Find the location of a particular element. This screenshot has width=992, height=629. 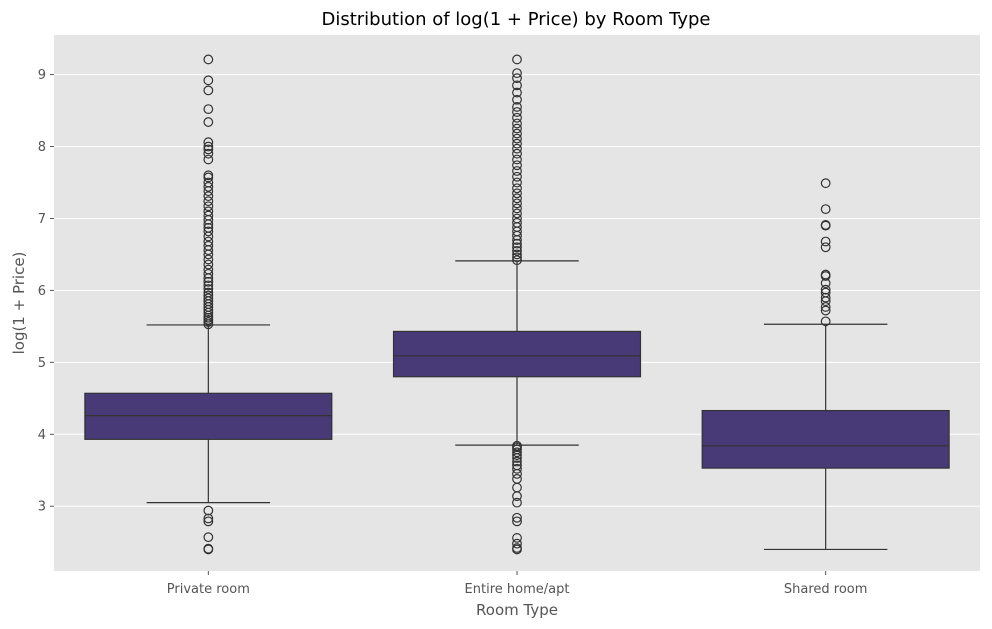

y-axis-ticks: 3 4 5 6 7 8 9 is located at coordinates (46, 291).